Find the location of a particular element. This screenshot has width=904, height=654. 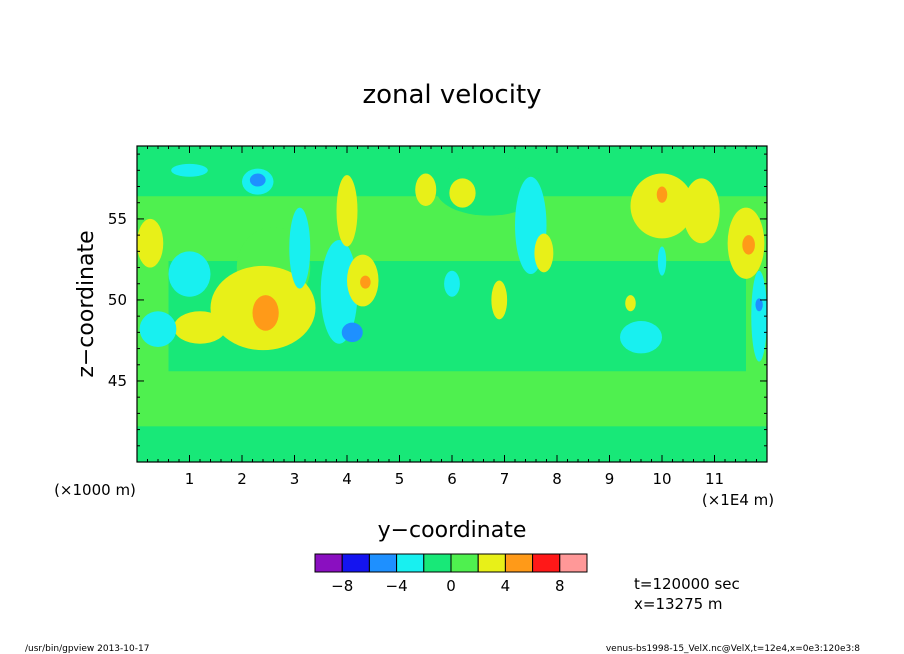

x-tick-label: 4 is located at coordinates (347, 479).